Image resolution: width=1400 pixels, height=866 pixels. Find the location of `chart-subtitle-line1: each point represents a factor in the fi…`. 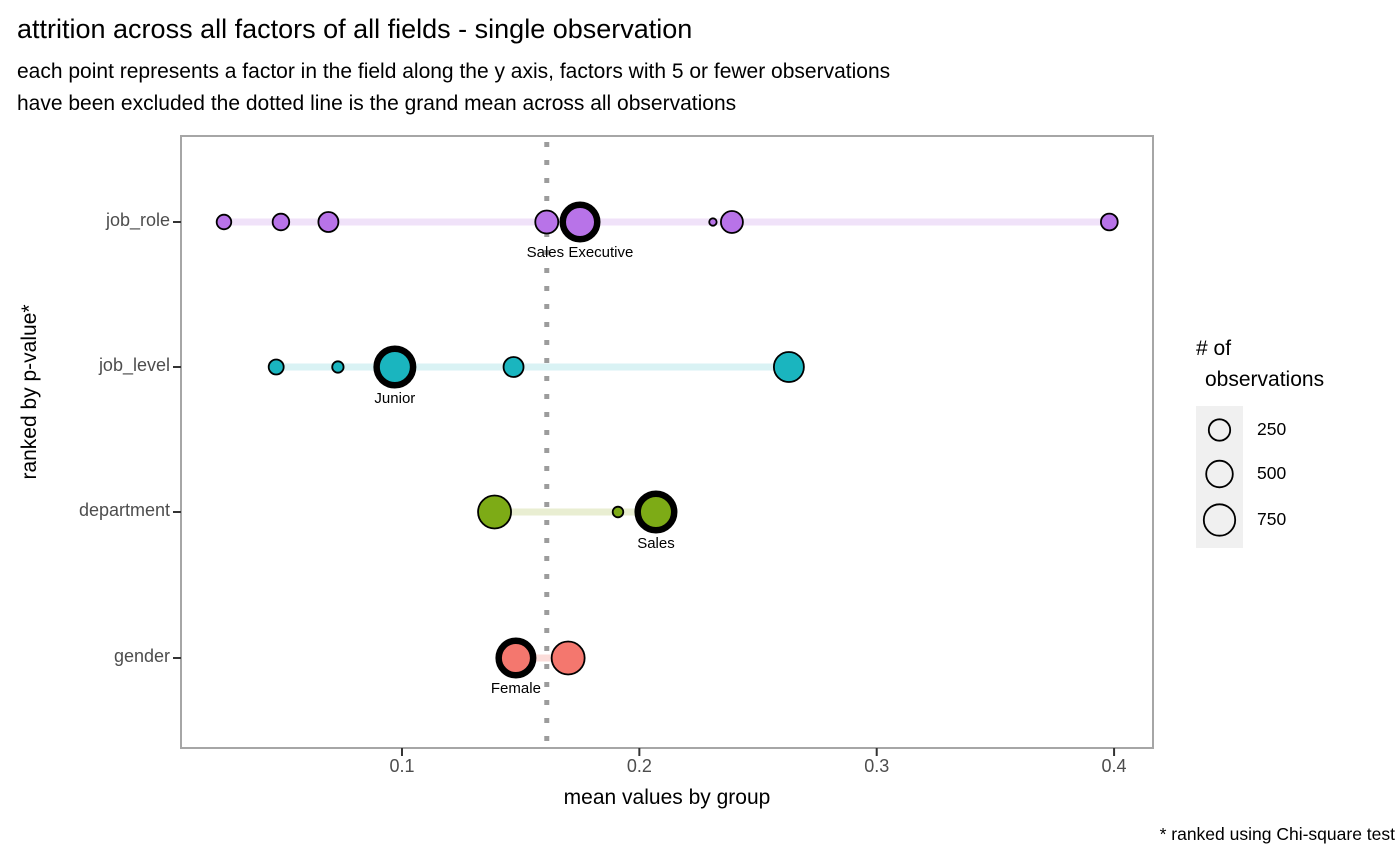

chart-subtitle-line1: each point represents a factor in the fi… is located at coordinates (454, 71).